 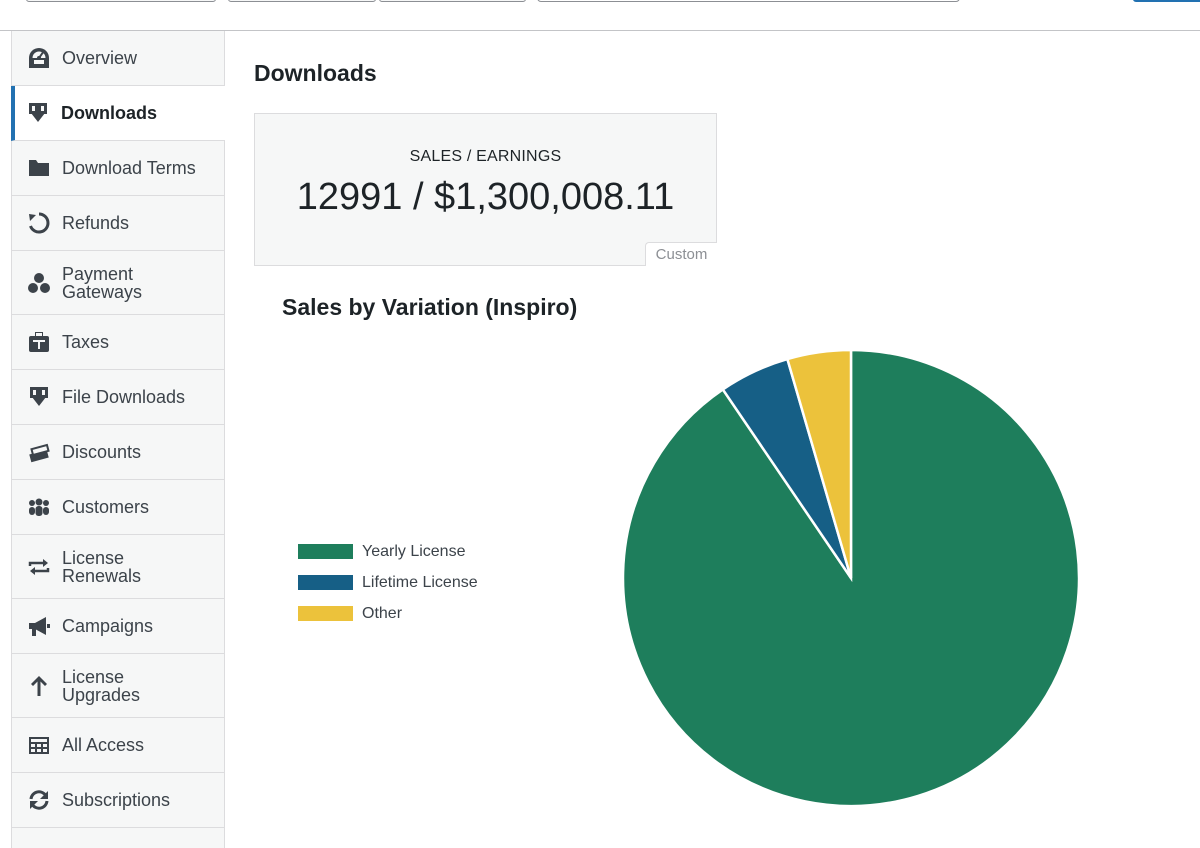 What do you see at coordinates (315, 73) in the screenshot?
I see `page-title: Downloads` at bounding box center [315, 73].